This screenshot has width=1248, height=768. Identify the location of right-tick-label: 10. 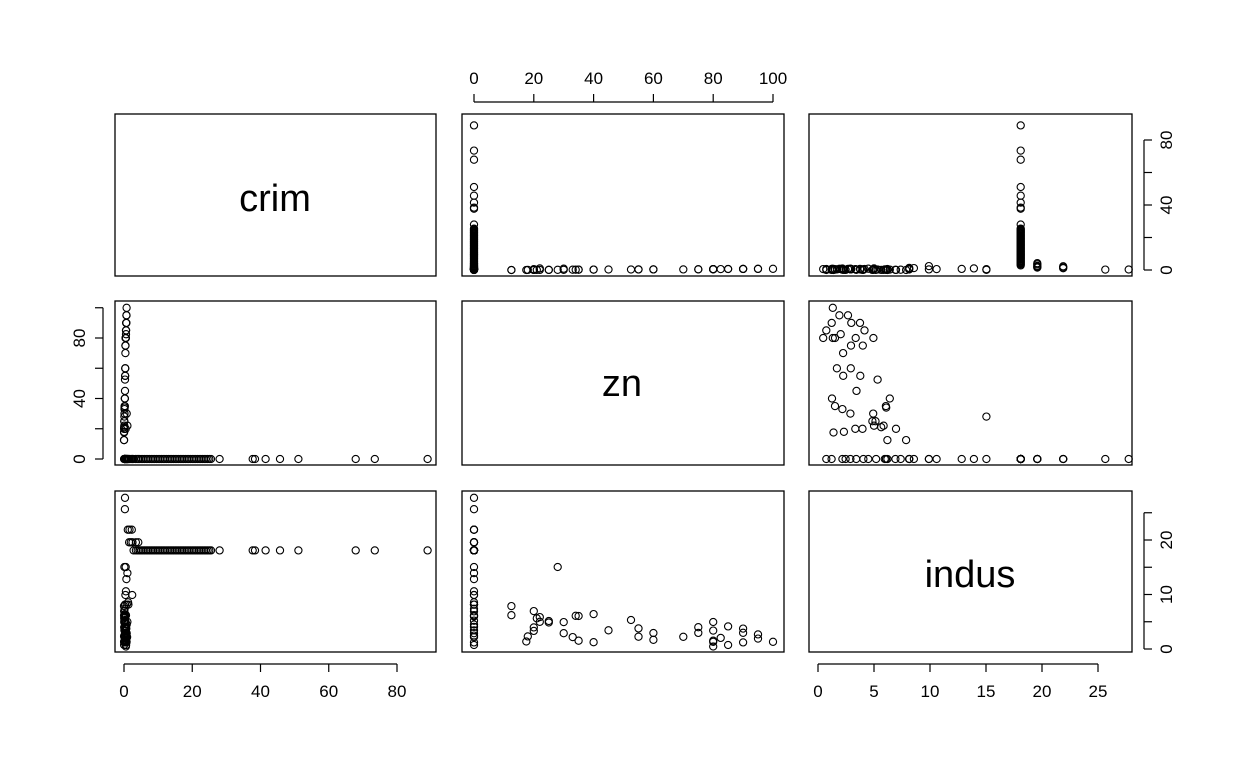
(1166, 594).